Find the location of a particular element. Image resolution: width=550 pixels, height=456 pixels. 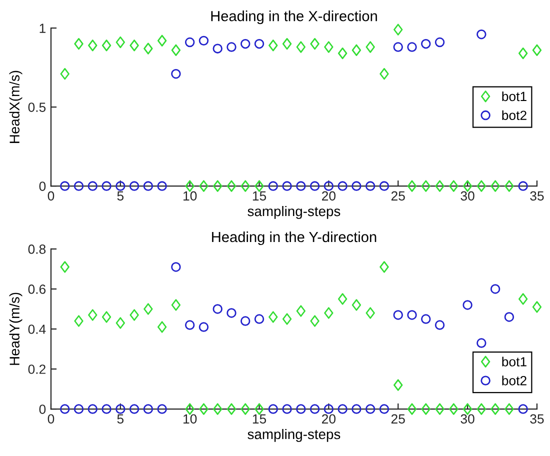

chart-title: Heading in the X-direction is located at coordinates (294, 17).